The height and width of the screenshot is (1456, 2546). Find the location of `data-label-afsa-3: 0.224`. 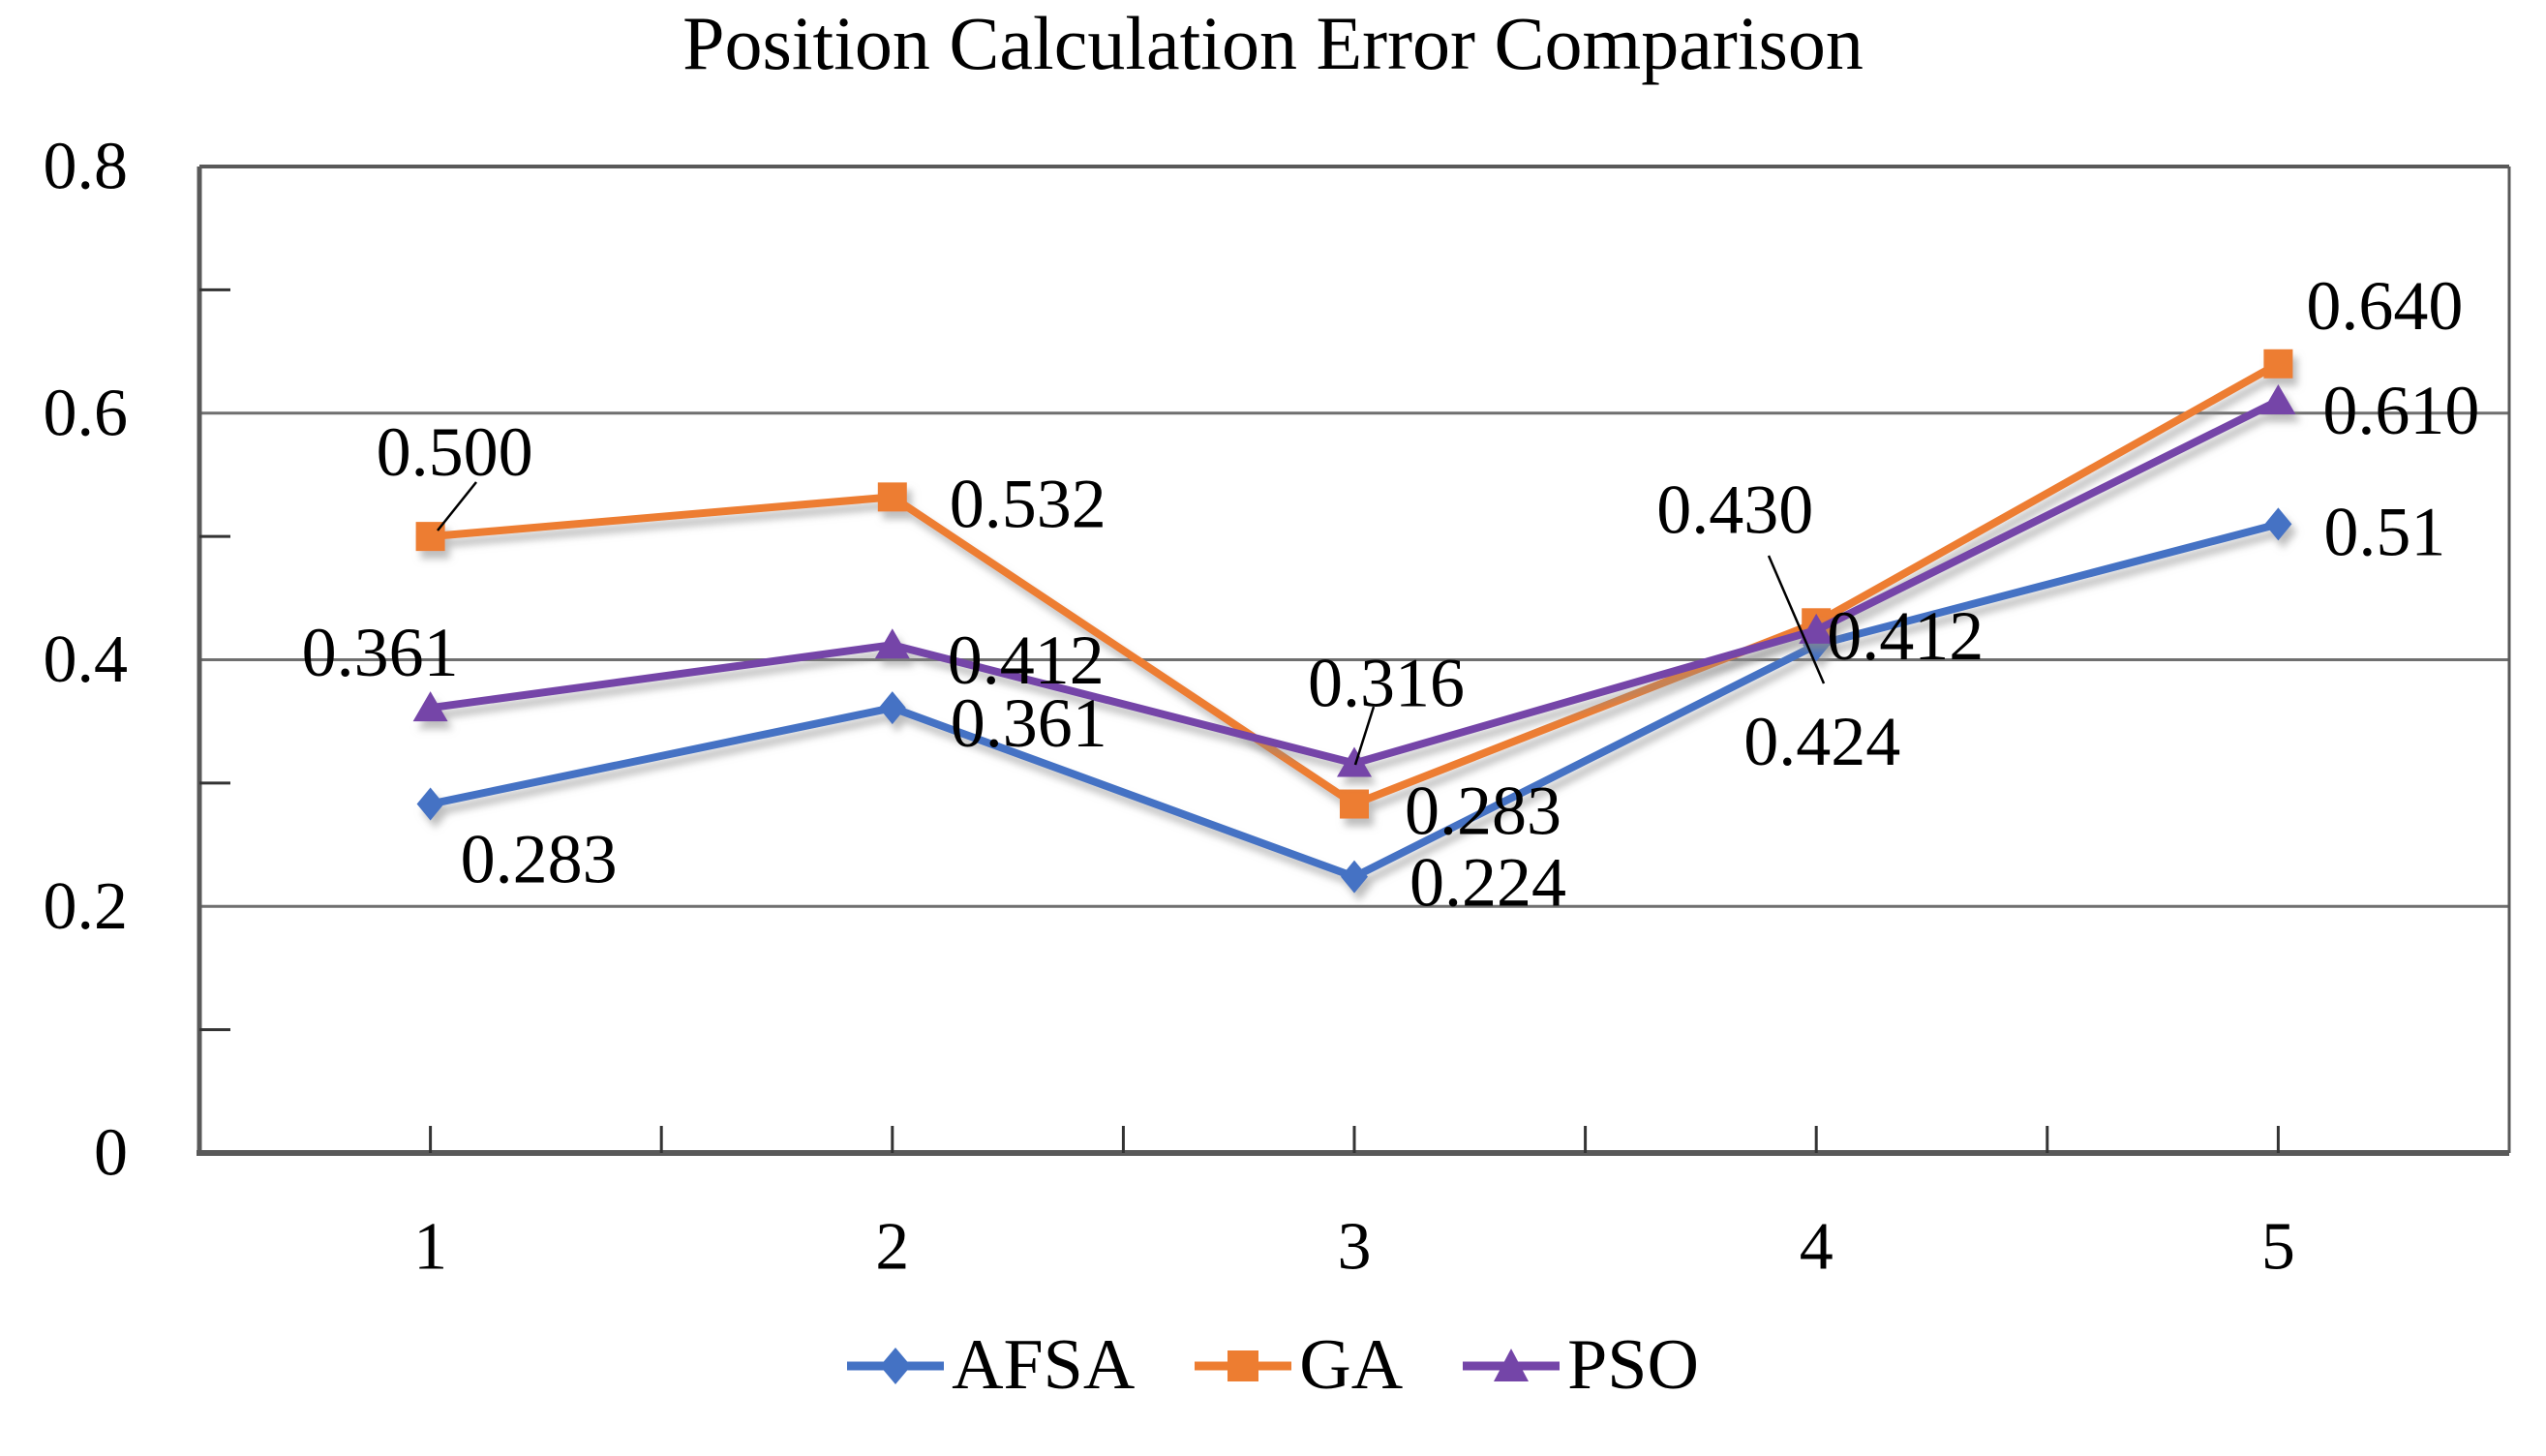

data-label-afsa-3: 0.224 is located at coordinates (1487, 883).